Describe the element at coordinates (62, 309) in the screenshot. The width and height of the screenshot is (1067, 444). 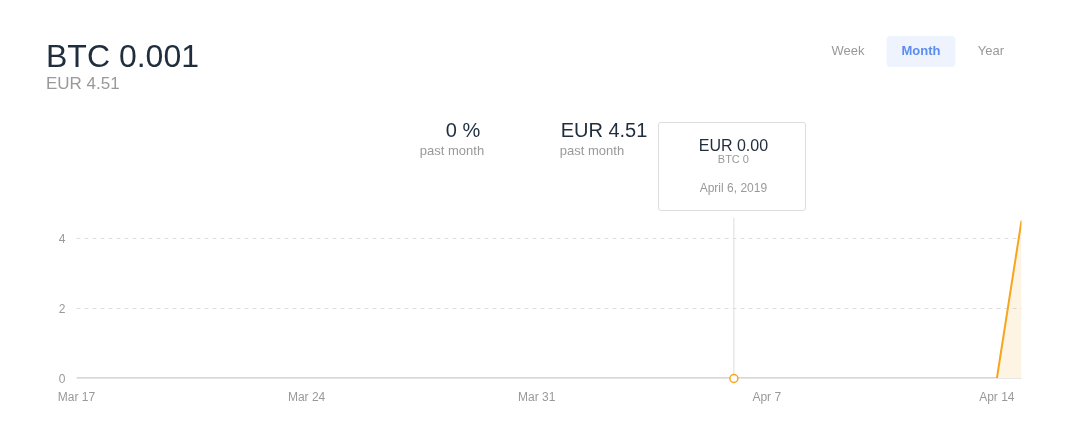
I see `y-tick-label: 2` at that location.